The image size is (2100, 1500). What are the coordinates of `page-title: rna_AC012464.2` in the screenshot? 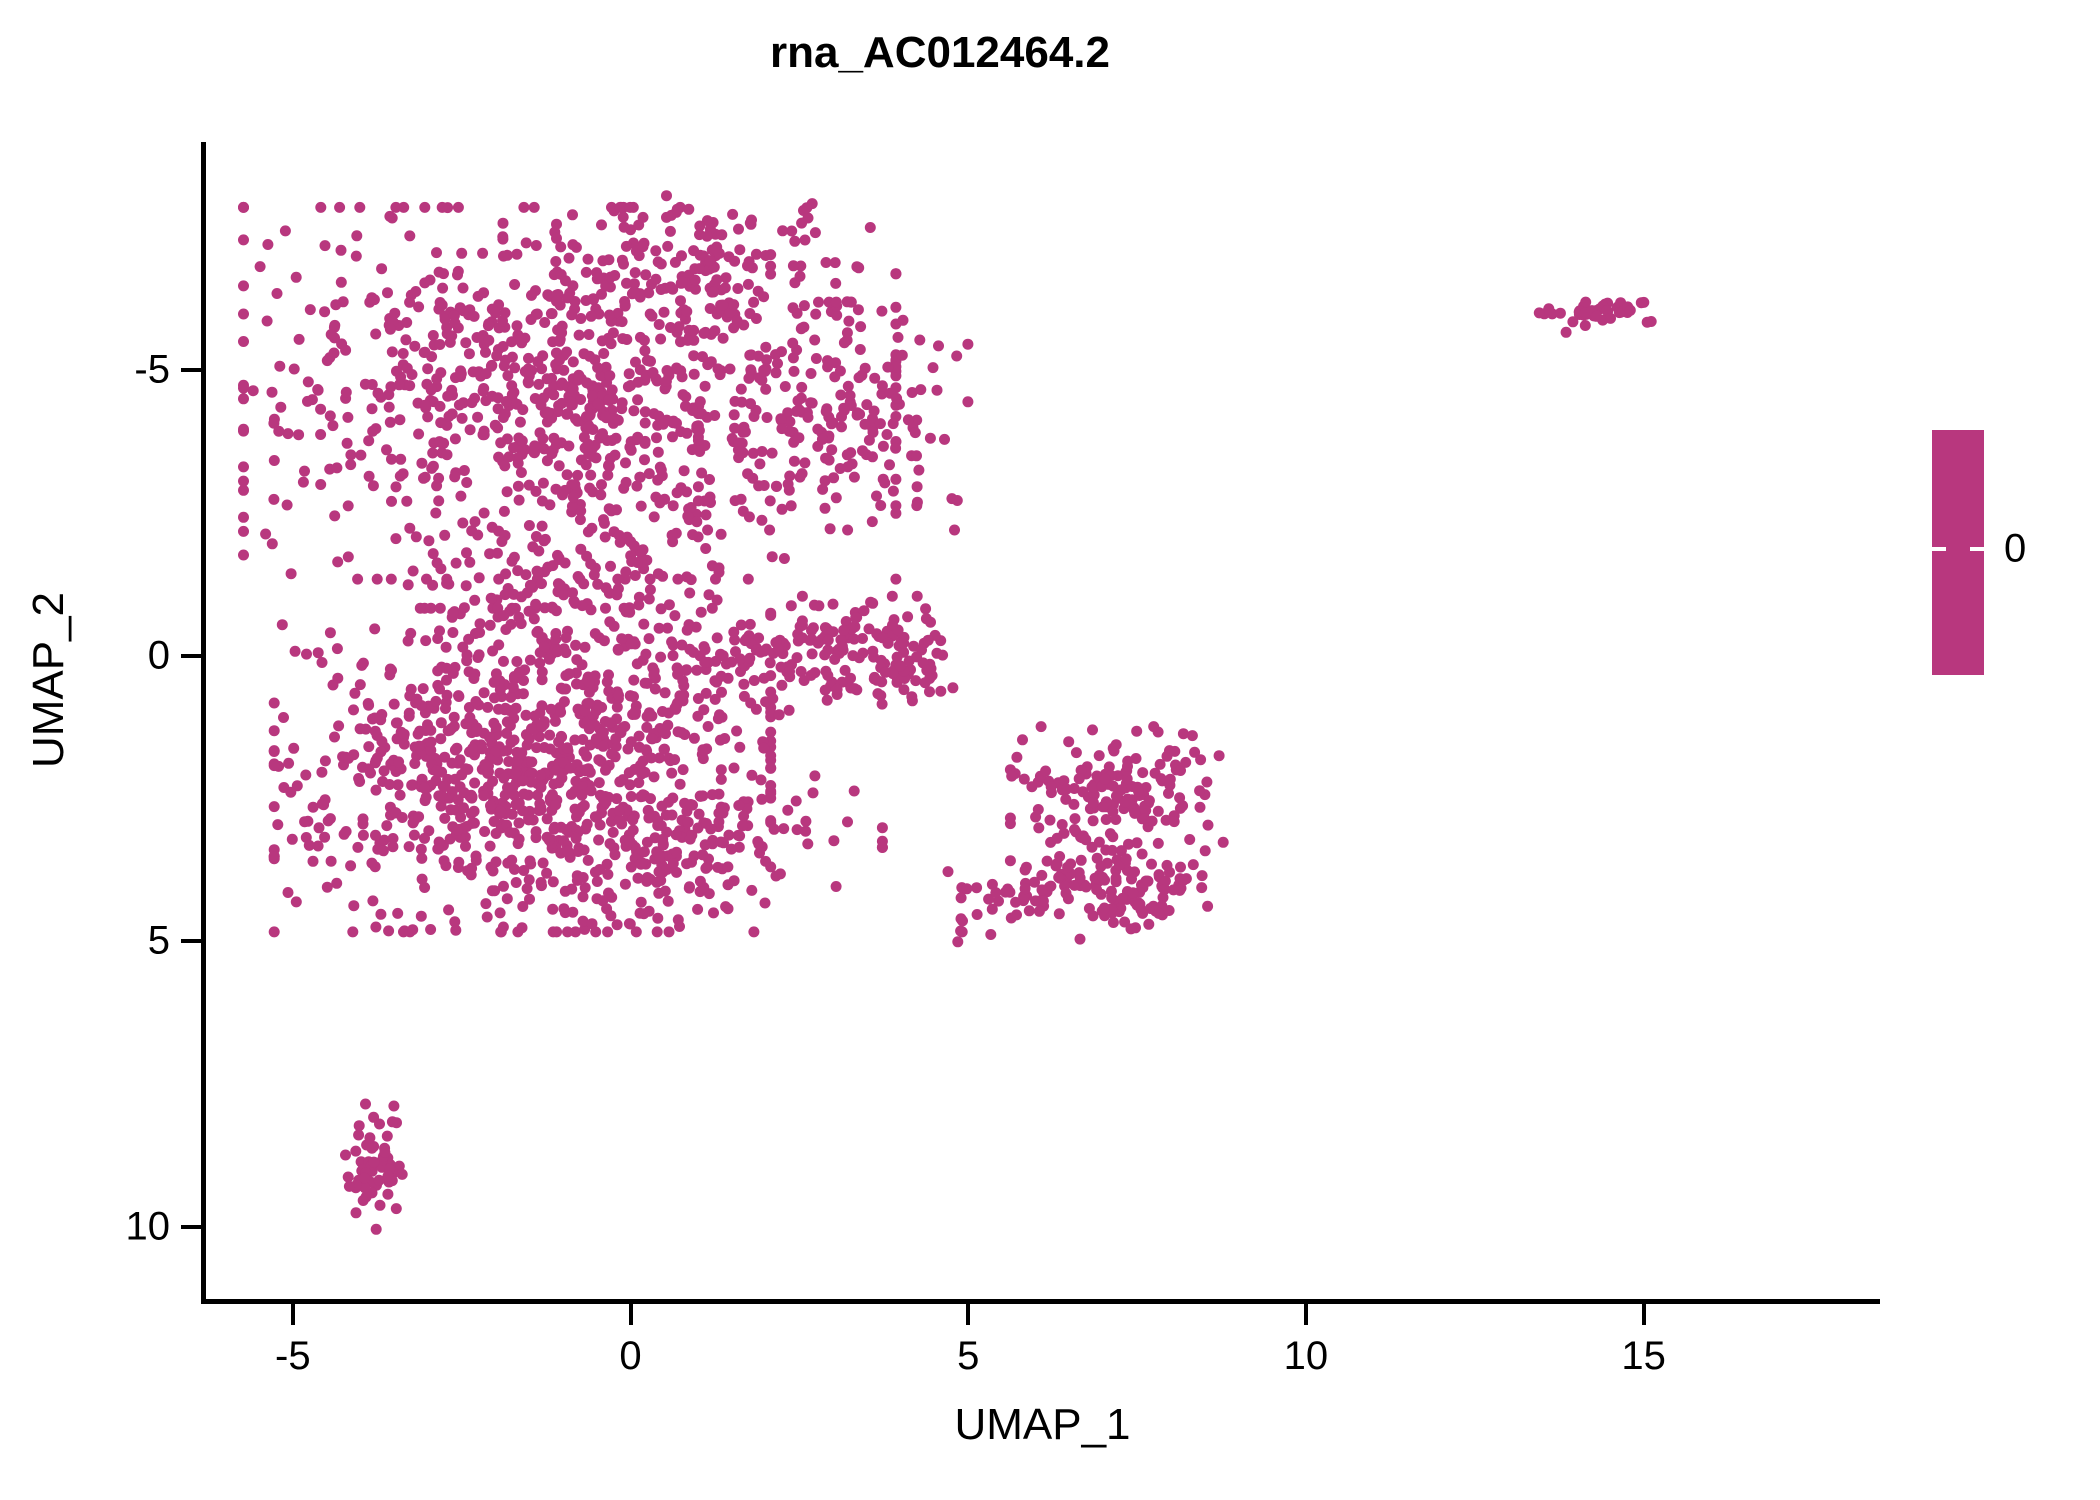 It's located at (939, 52).